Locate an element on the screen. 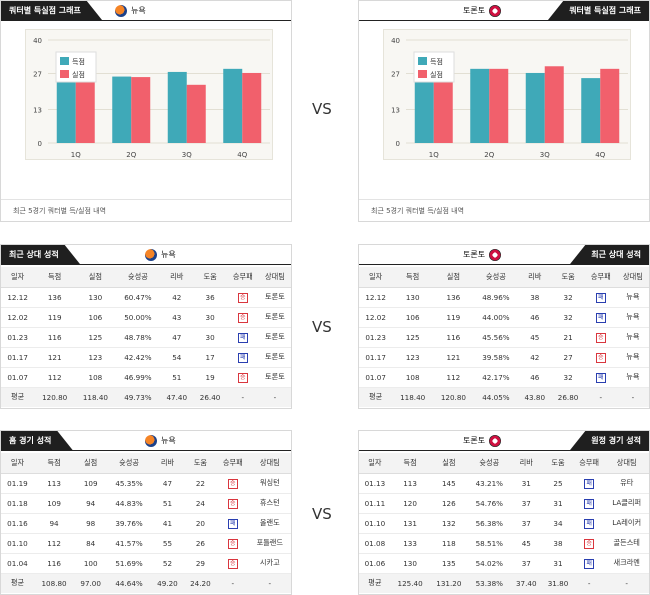 This screenshot has width=650, height=595. average-row: 평균 125.40 131.20 53.38% 37.40 31.80- - is located at coordinates (504, 583).